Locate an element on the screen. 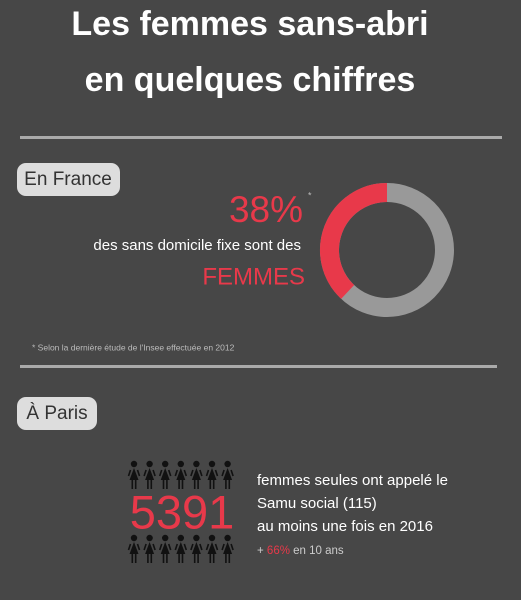  caption: des sans domicile fixe sont des is located at coordinates (197, 245).